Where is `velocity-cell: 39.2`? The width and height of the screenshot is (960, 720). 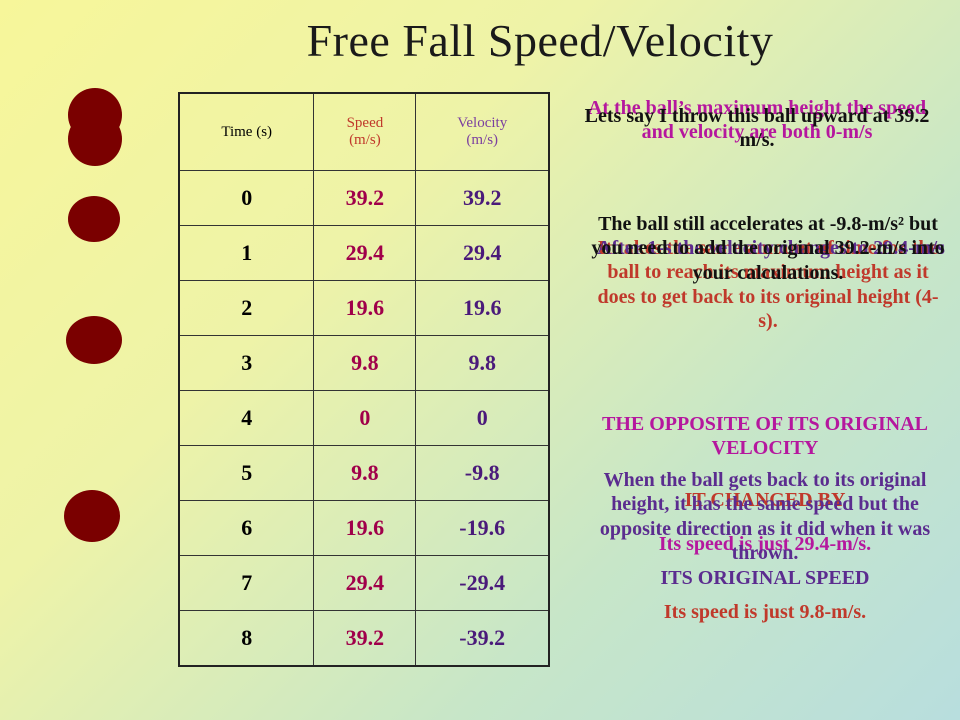 velocity-cell: 39.2 is located at coordinates (482, 198).